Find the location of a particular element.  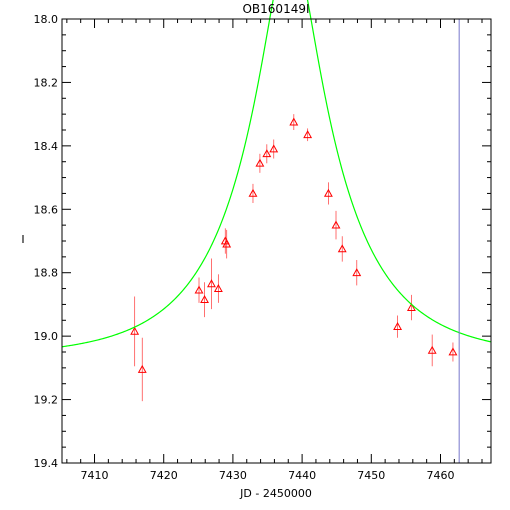

x-tick-label: 7410 is located at coordinates (95, 475).